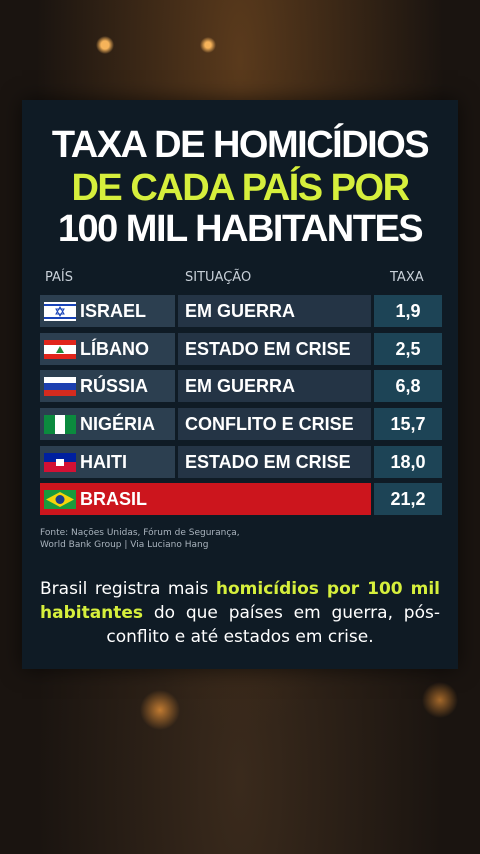 The height and width of the screenshot is (854, 480). I want to click on situation: CONFLITO E CRISE, so click(274, 424).